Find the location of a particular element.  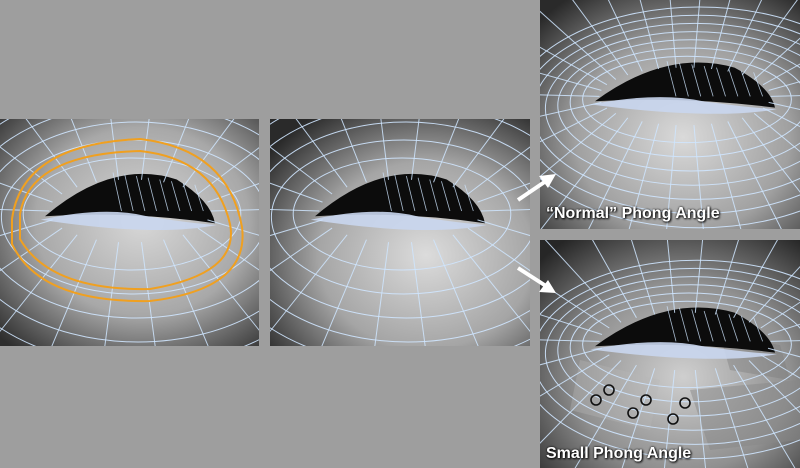

selection-loop is located at coordinates (127, 220).